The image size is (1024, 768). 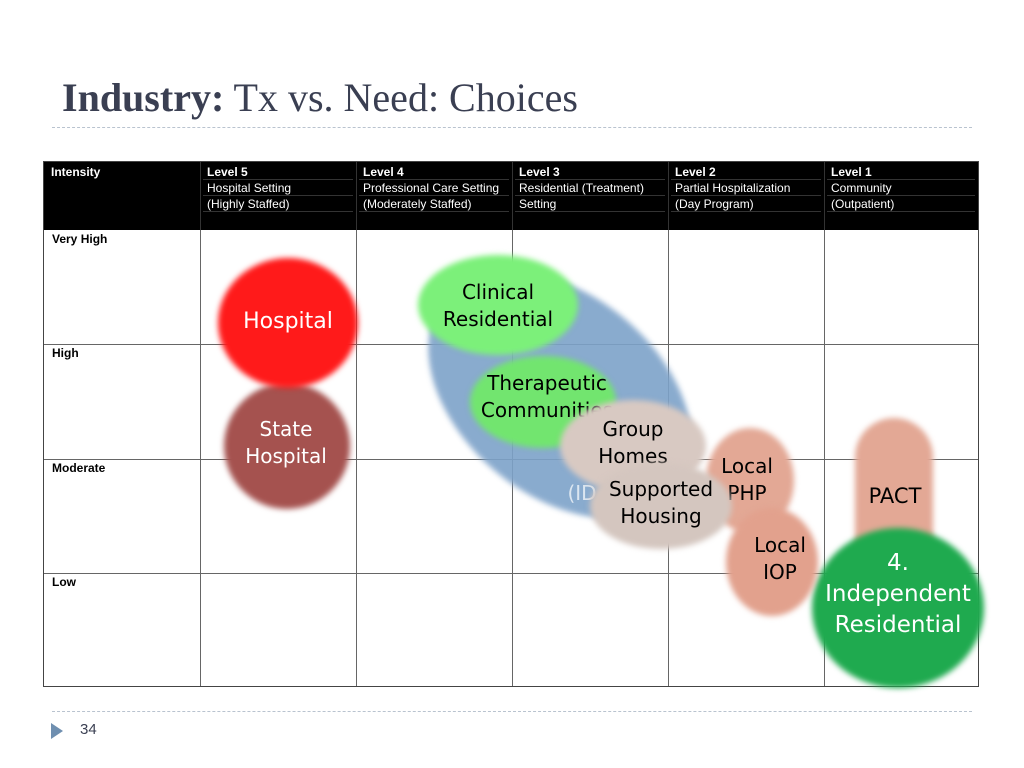 What do you see at coordinates (861, 188) in the screenshot?
I see `level-setting: Community` at bounding box center [861, 188].